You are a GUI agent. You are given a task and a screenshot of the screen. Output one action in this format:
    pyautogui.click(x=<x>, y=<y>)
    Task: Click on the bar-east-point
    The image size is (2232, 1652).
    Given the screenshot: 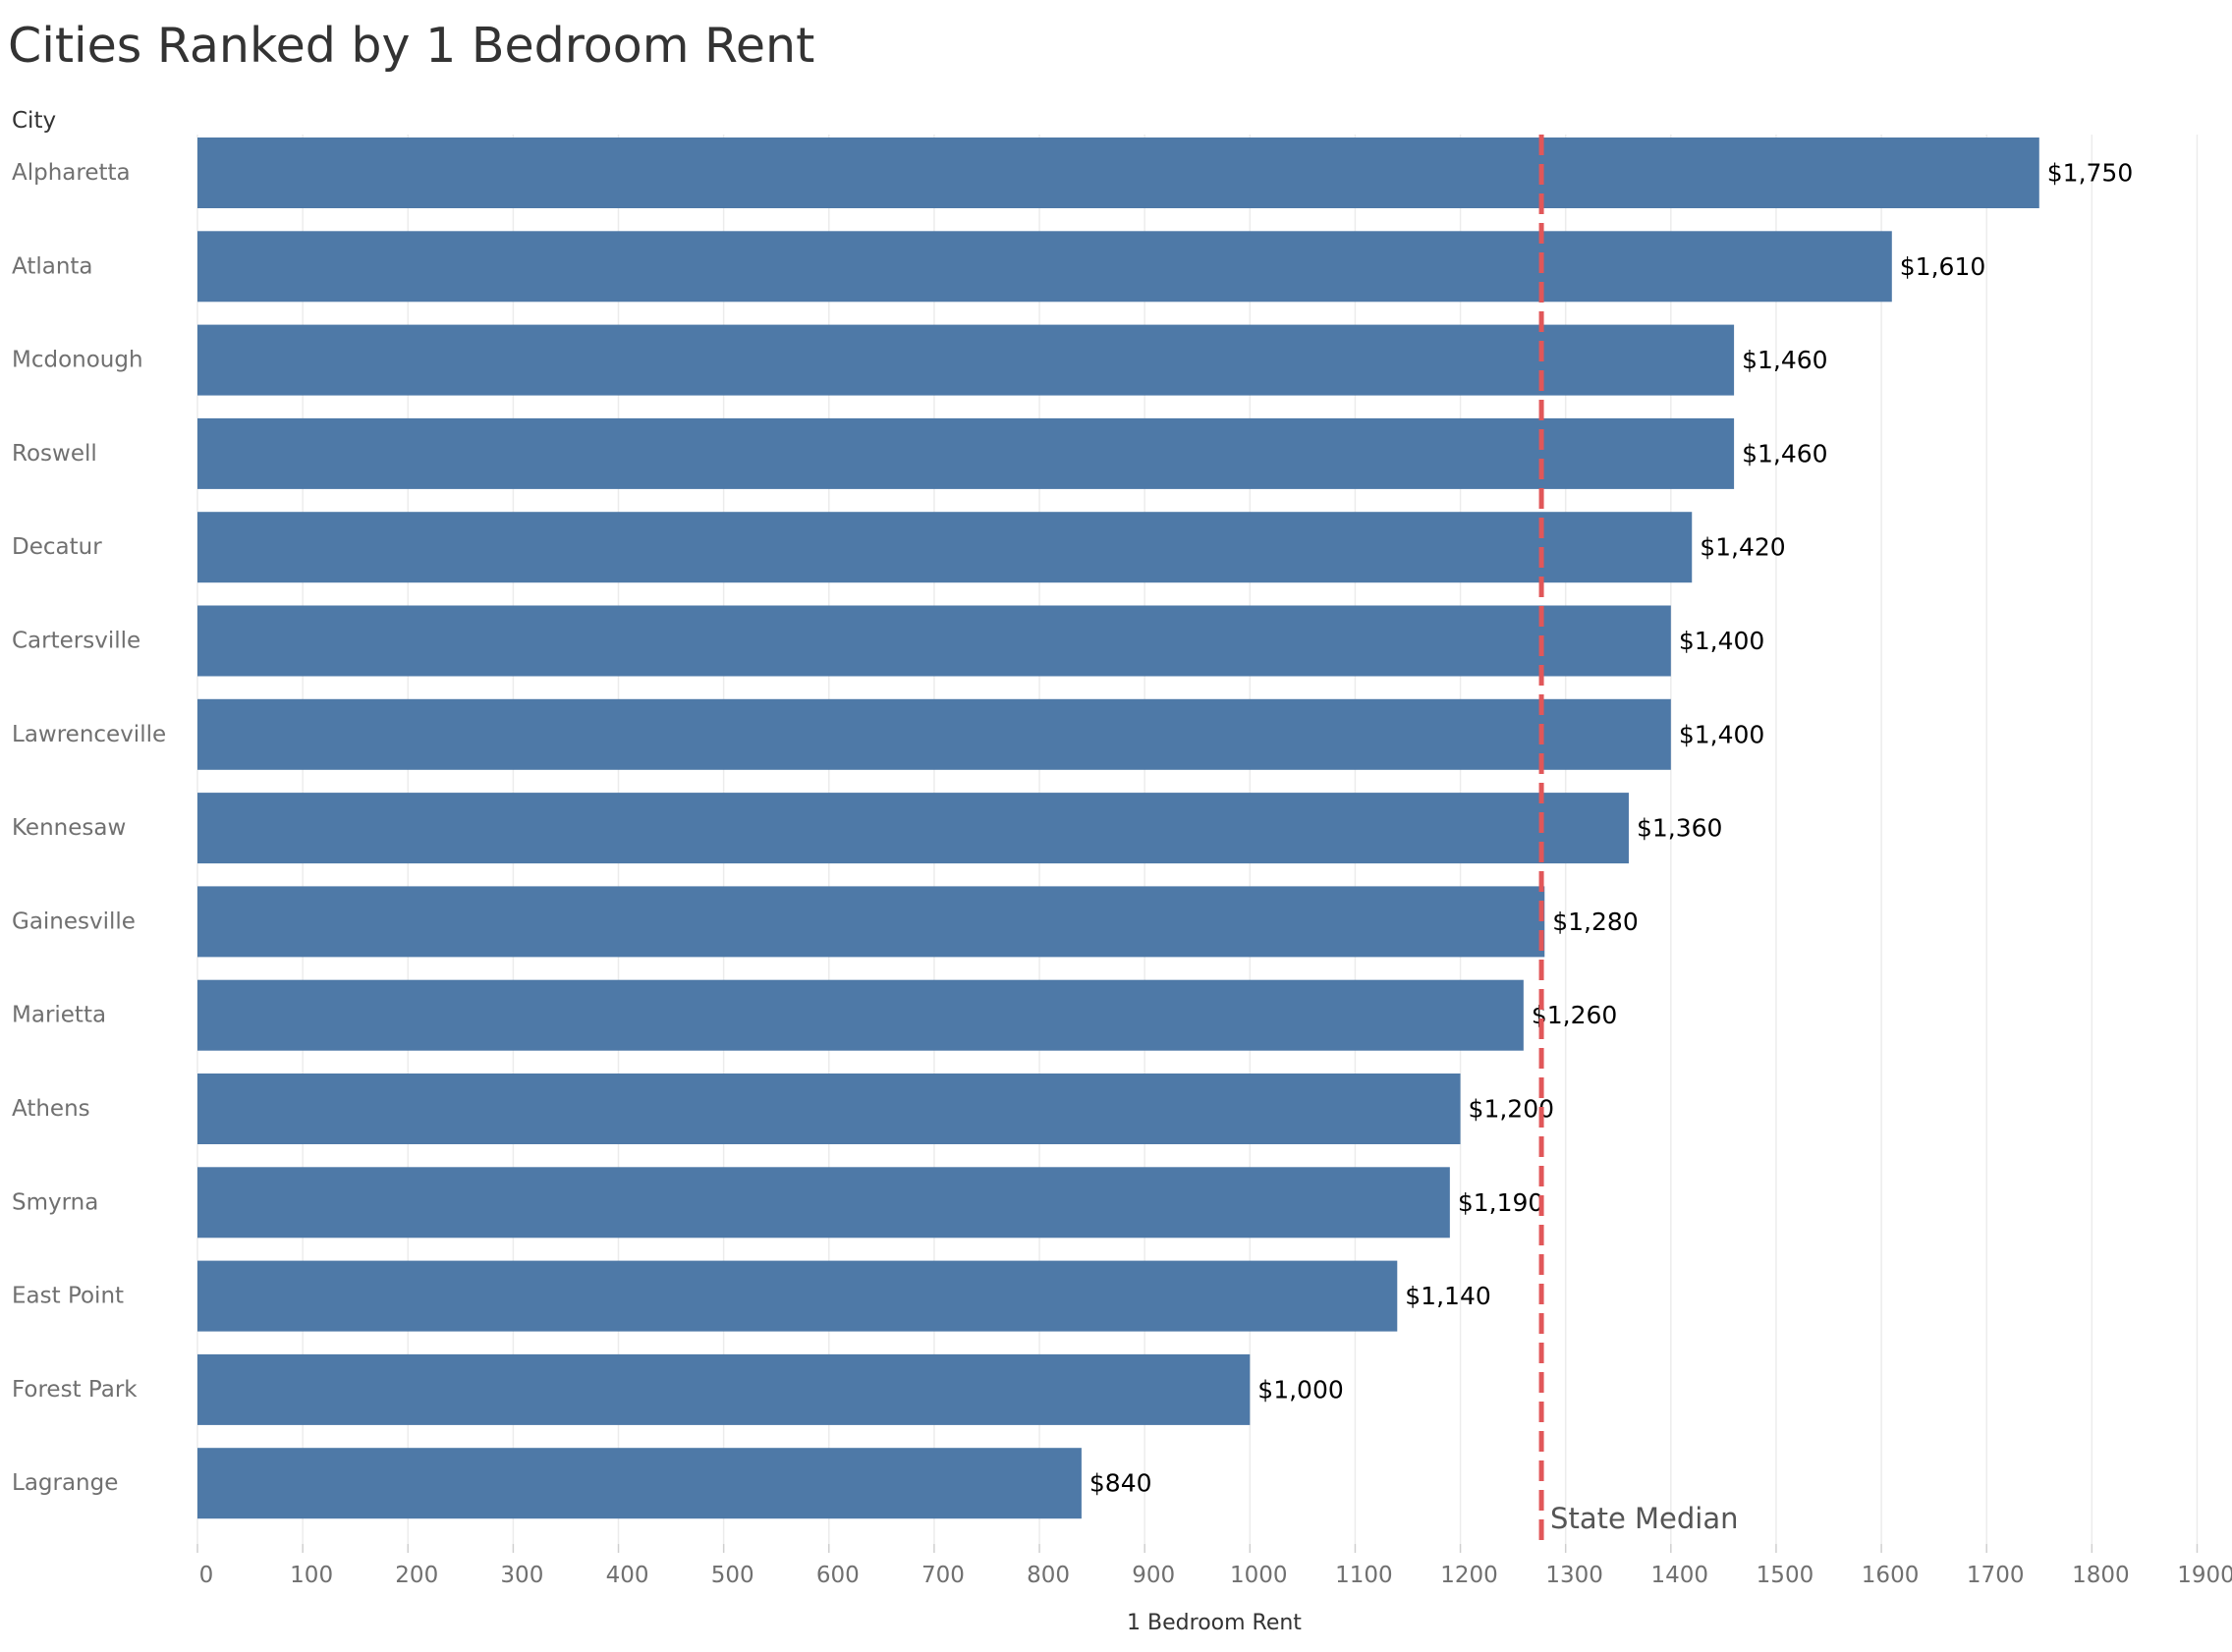 What is the action you would take?
    pyautogui.click(x=797, y=1296)
    